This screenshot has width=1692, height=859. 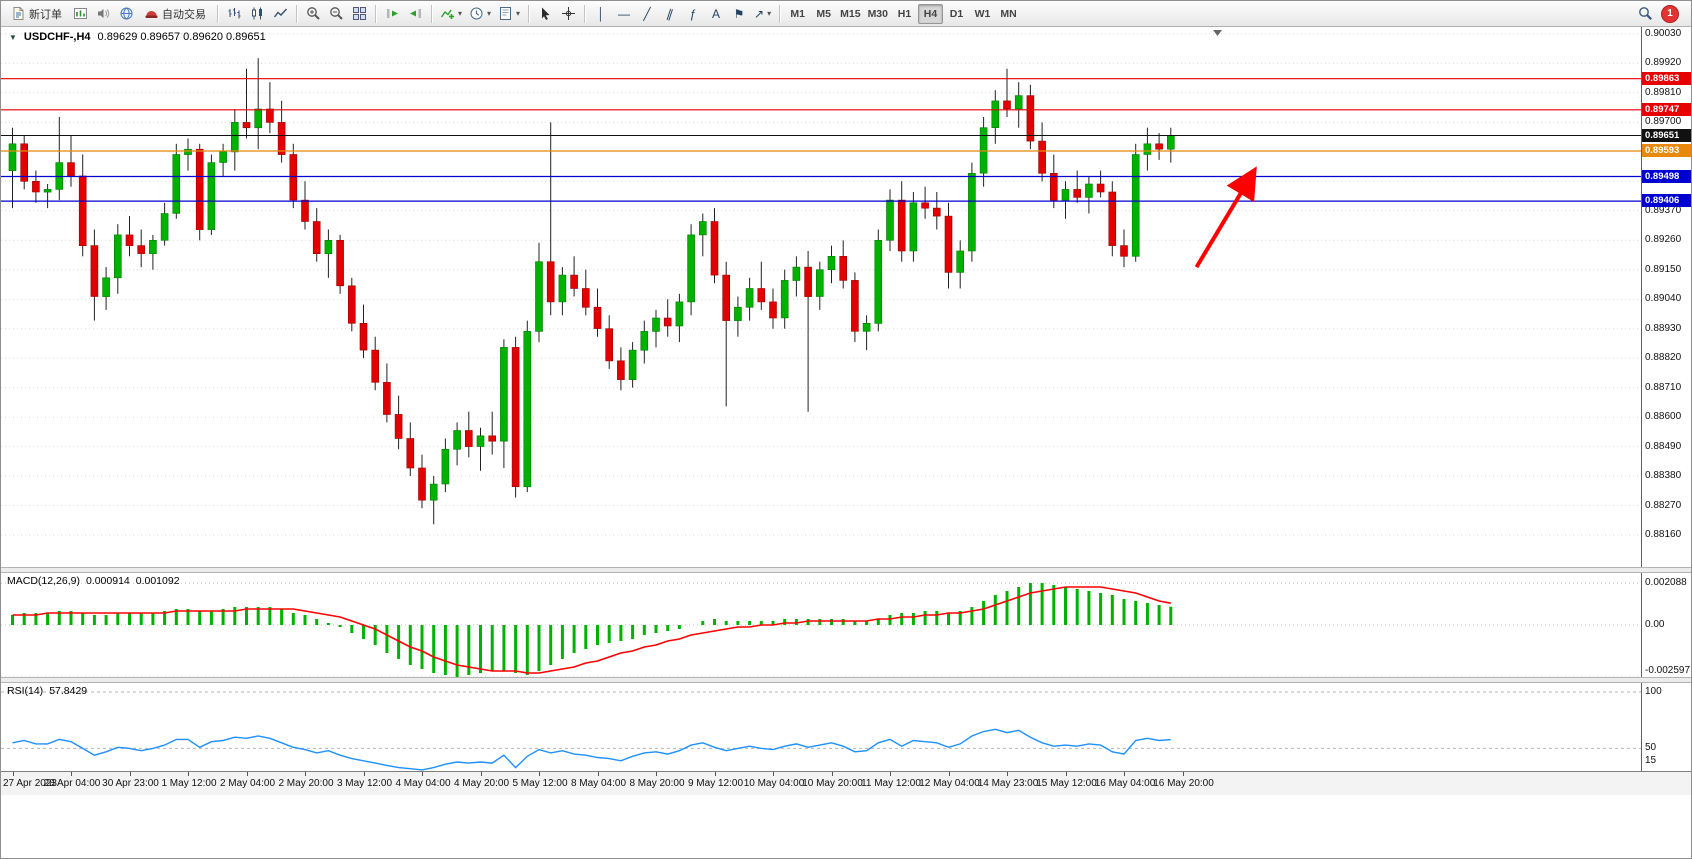 What do you see at coordinates (13, 37) in the screenshot?
I see `chart-menu-caret-icon: ▼` at bounding box center [13, 37].